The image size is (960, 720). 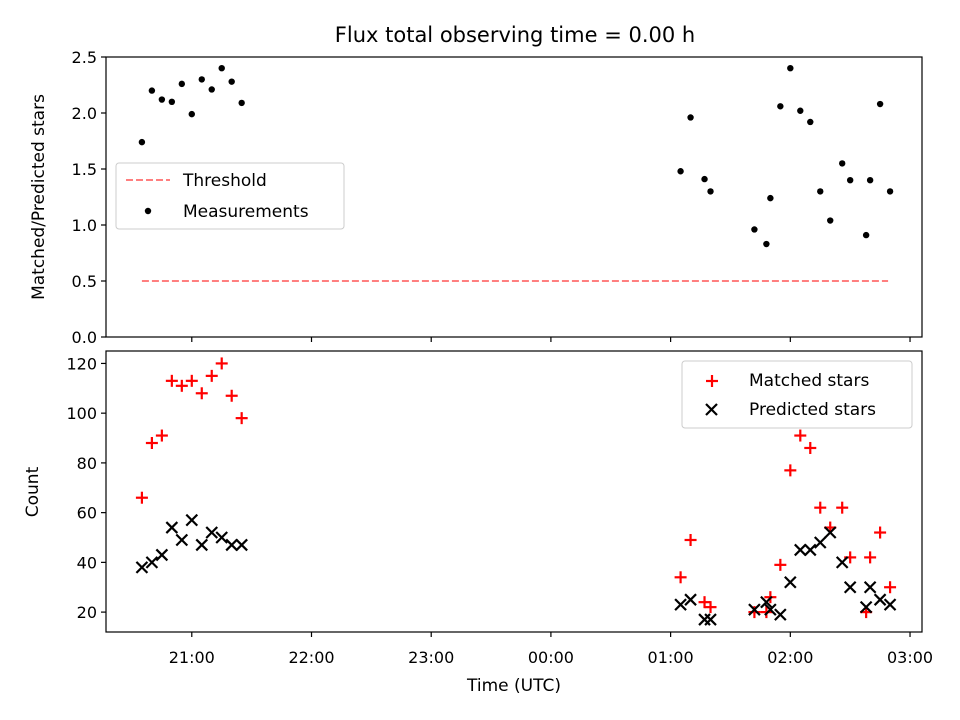 I want to click on top-legend: Threshold Measurements, so click(x=230, y=196).